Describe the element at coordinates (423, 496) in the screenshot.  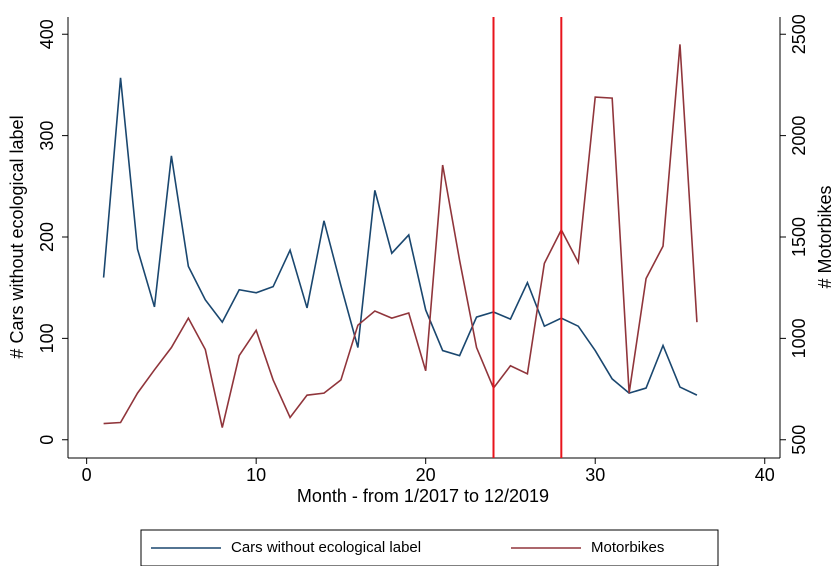
I see `x-axis-label: Month - from 1/2017 to 12/2019` at that location.